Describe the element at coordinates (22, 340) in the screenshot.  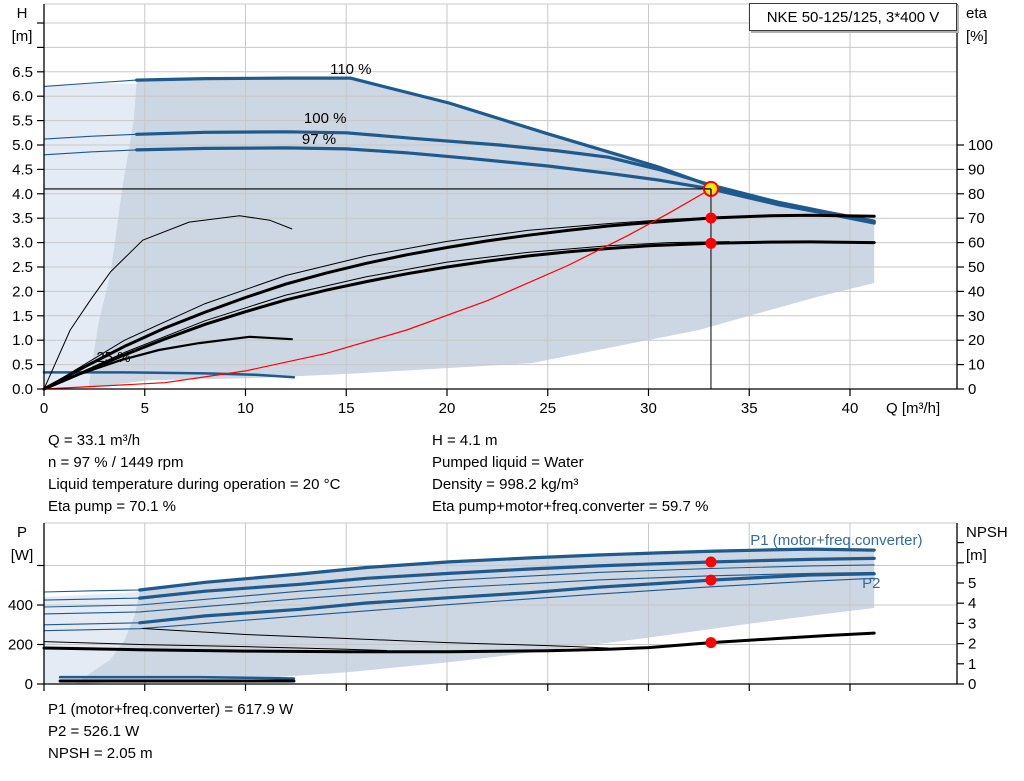
I see `left-tick-label: 1.0` at that location.